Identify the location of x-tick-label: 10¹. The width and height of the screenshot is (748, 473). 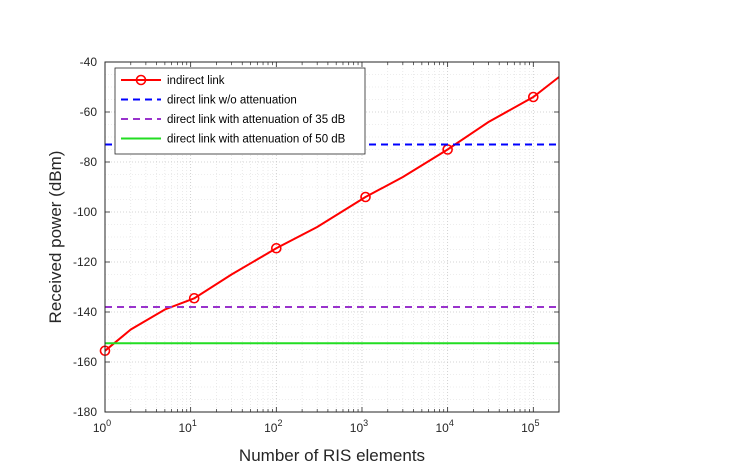
(187, 426).